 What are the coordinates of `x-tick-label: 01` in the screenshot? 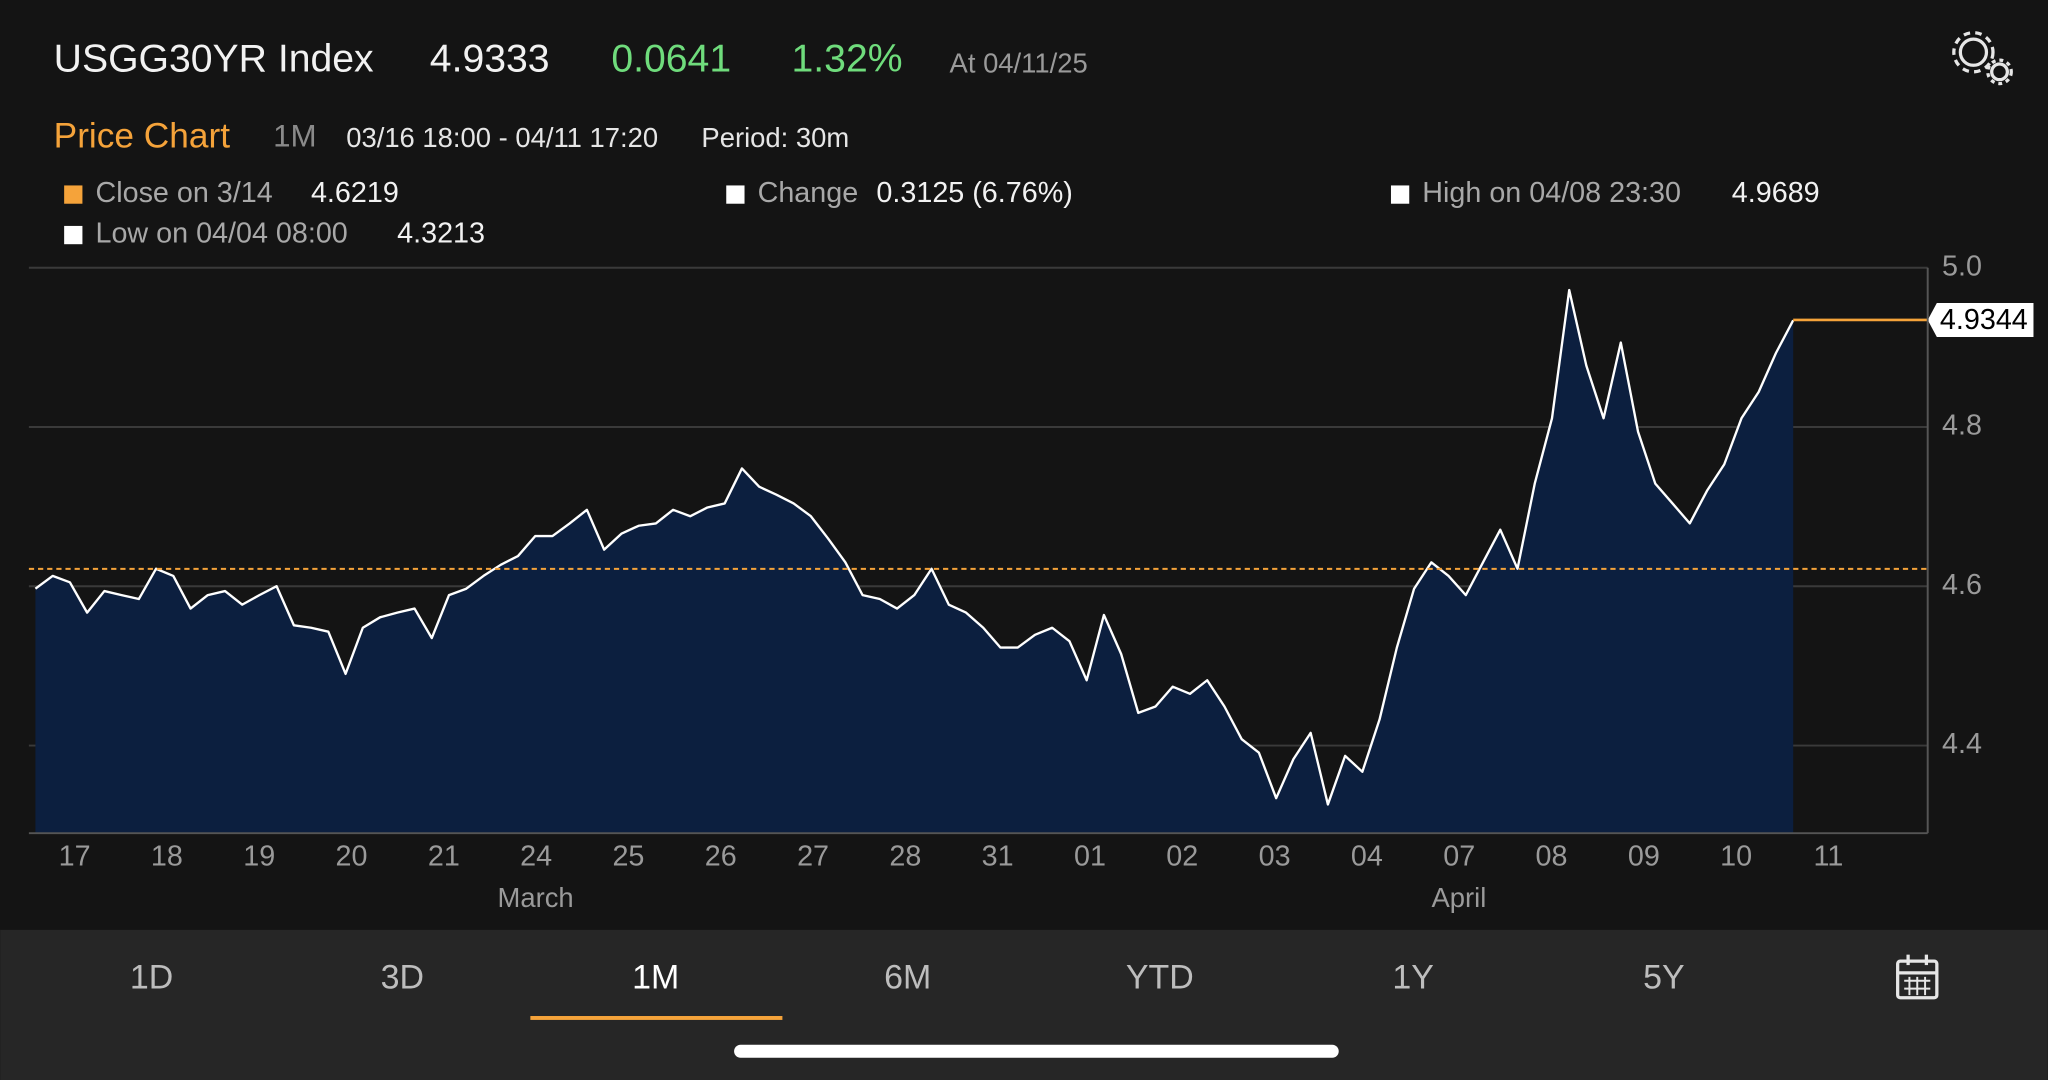 It's located at (1090, 857).